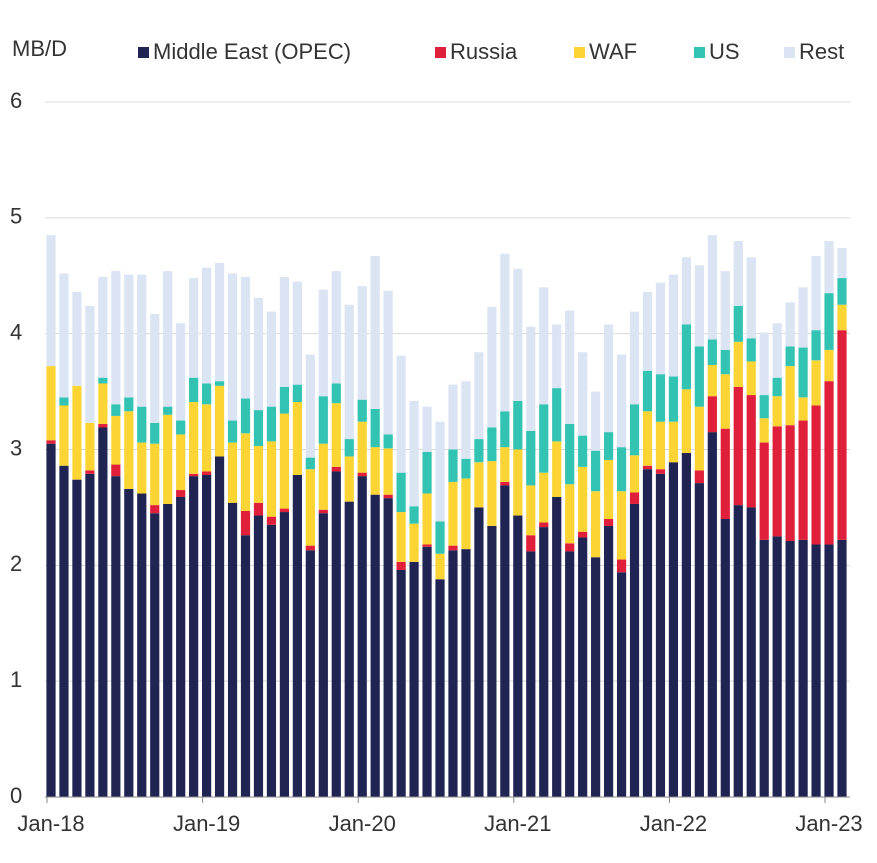 This screenshot has width=877, height=863. I want to click on legend-label: US, so click(724, 51).